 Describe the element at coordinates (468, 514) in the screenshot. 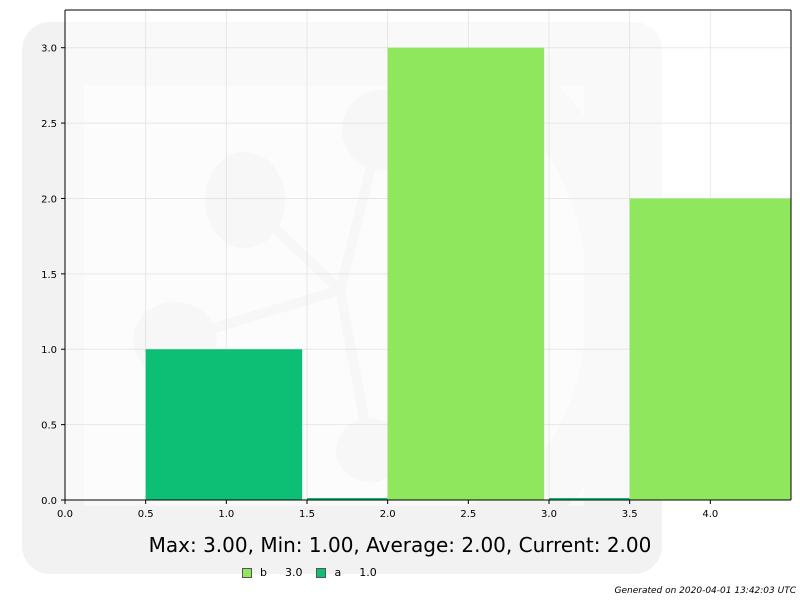

I see `x-tick-label-5: 2.5` at that location.